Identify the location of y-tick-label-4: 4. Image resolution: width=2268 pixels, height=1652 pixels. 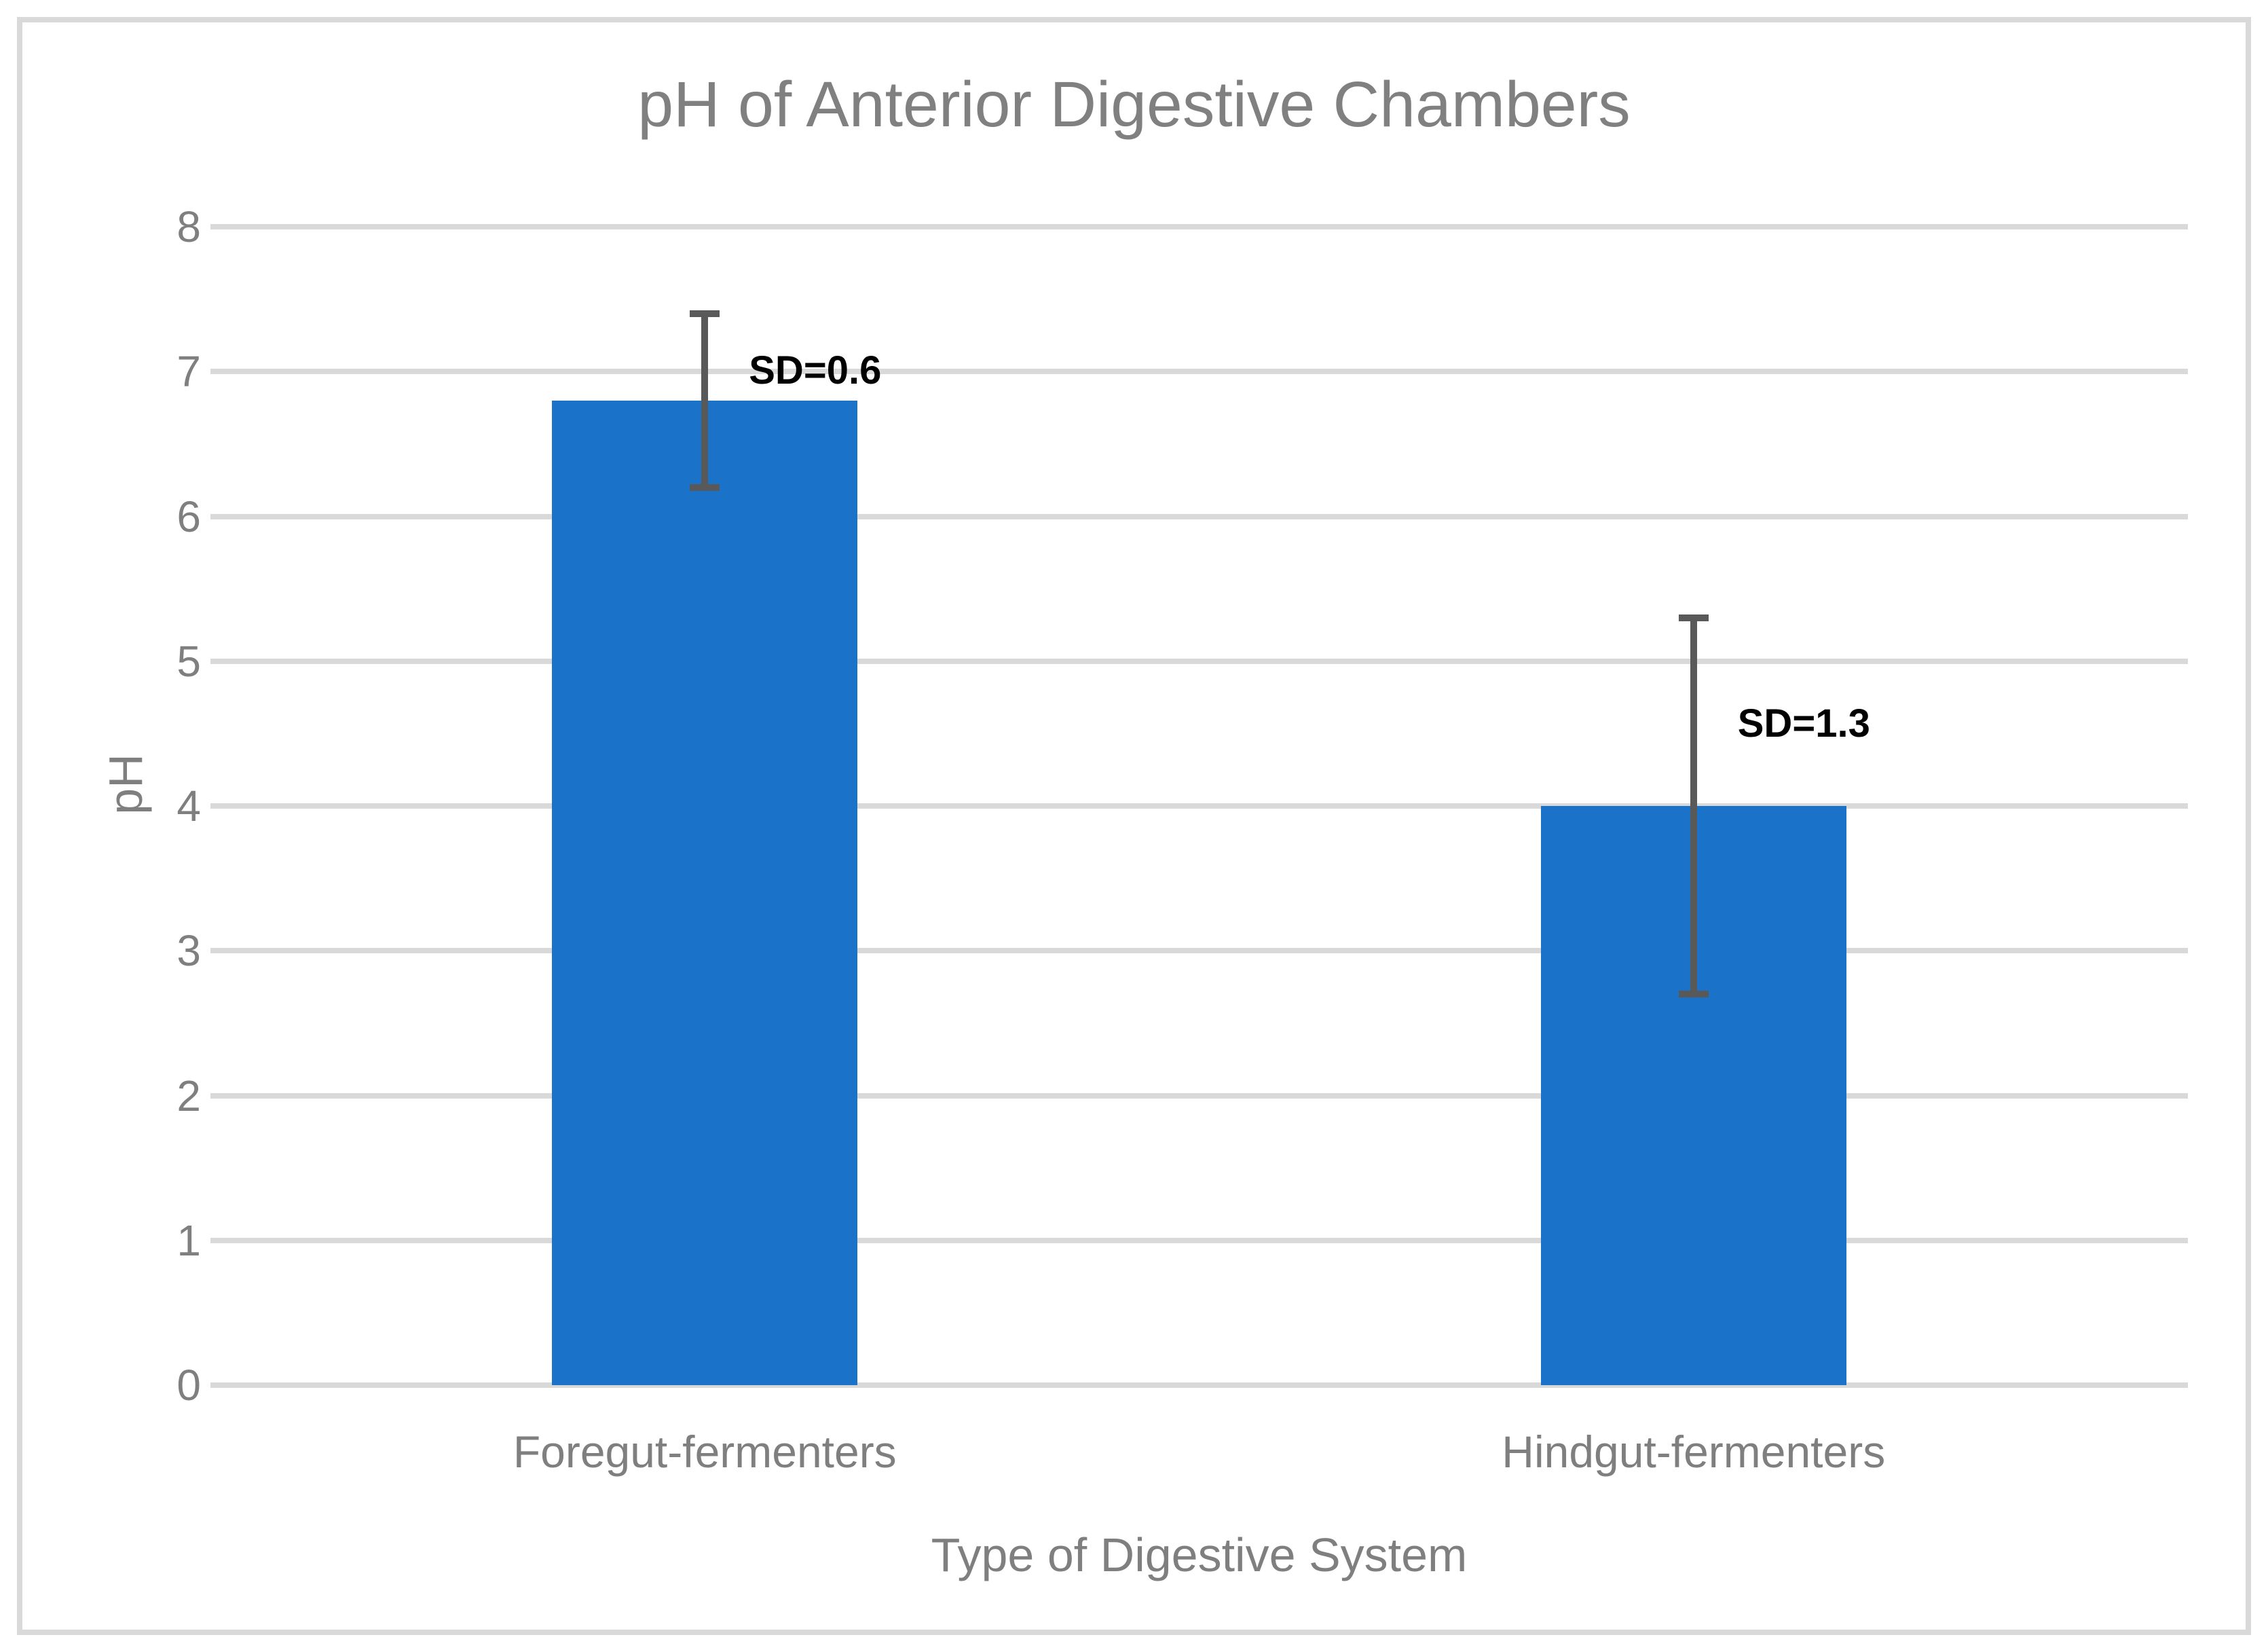
(189, 806).